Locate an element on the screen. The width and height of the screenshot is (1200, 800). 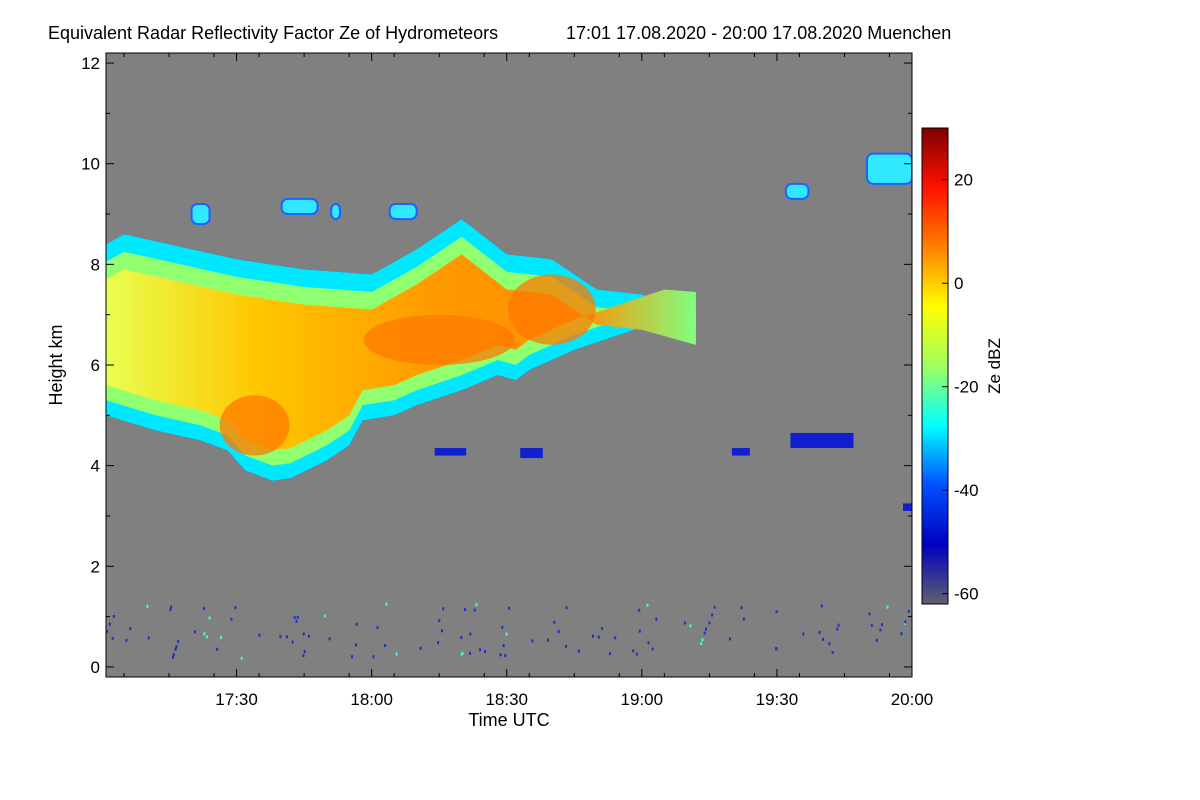
colorbar-ticks: 20 0 -20 -40 -60 is located at coordinates (960, 387).